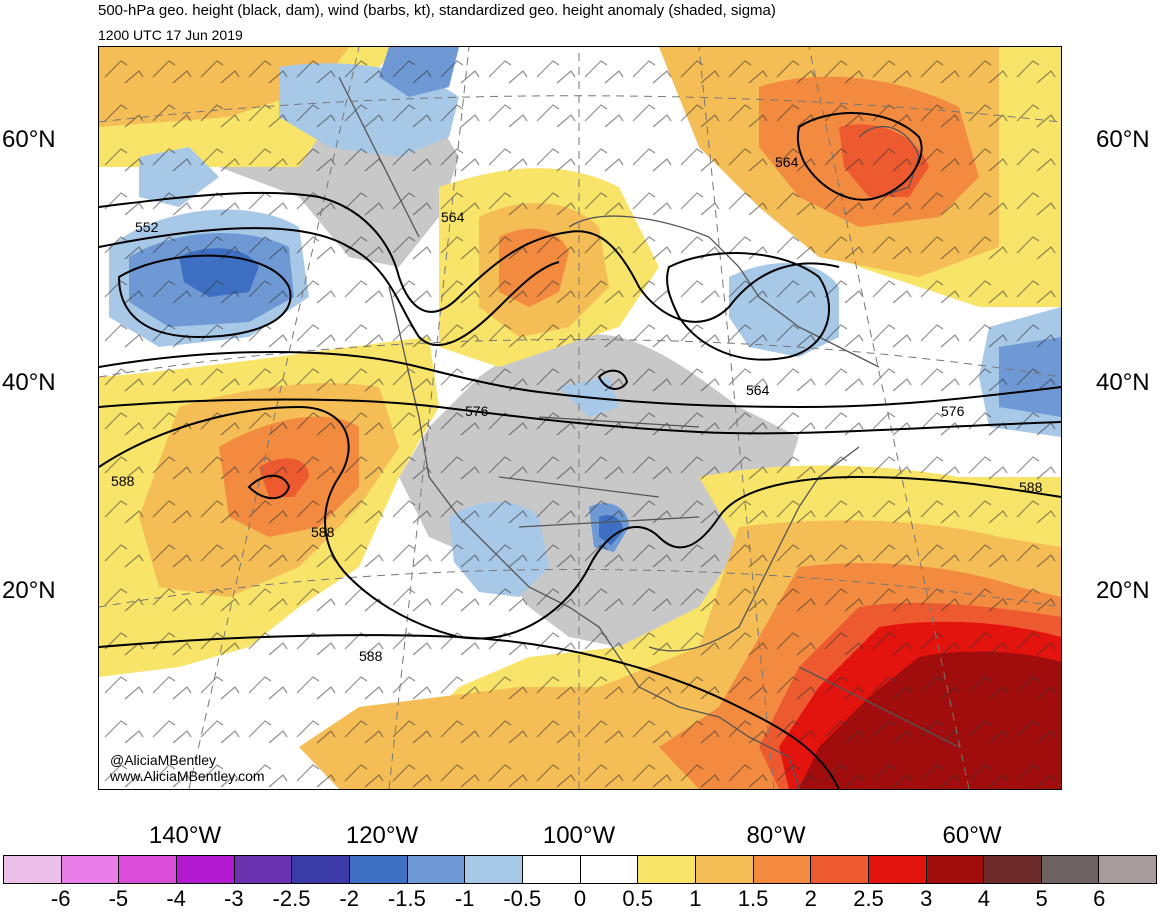 The height and width of the screenshot is (912, 1160). I want to click on colorbar-label: -2.5, so click(291, 898).